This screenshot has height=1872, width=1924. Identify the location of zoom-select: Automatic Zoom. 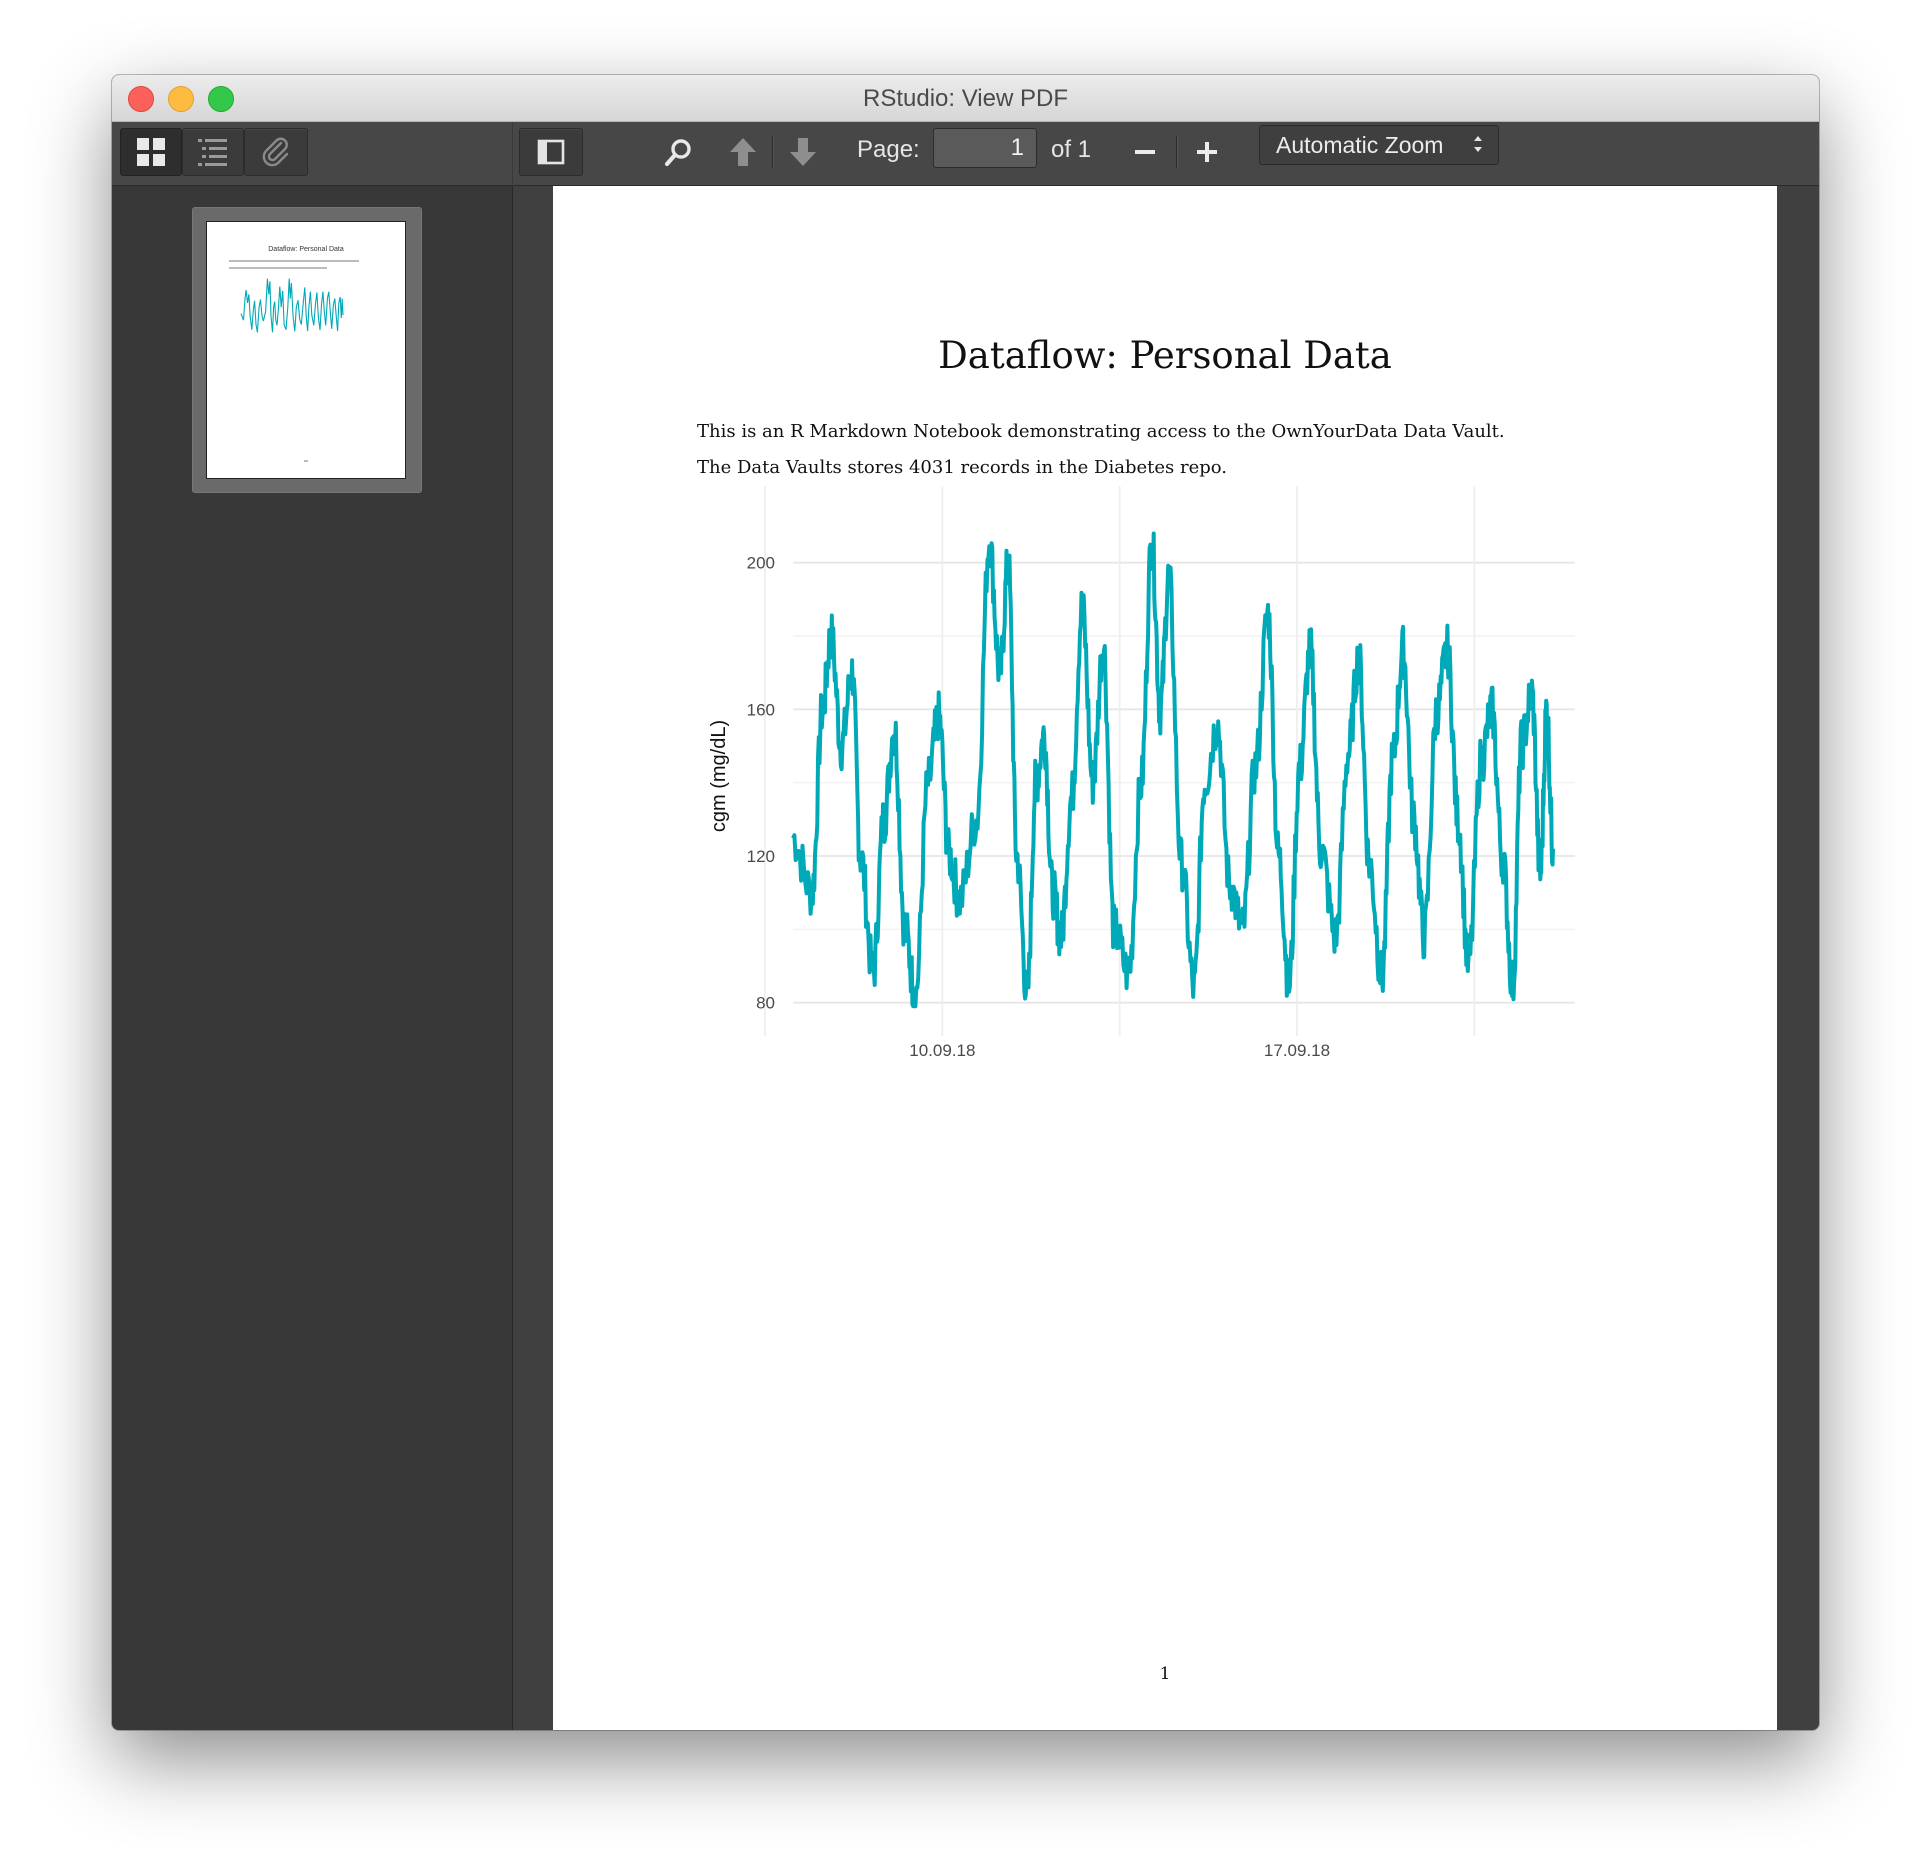
(1379, 145).